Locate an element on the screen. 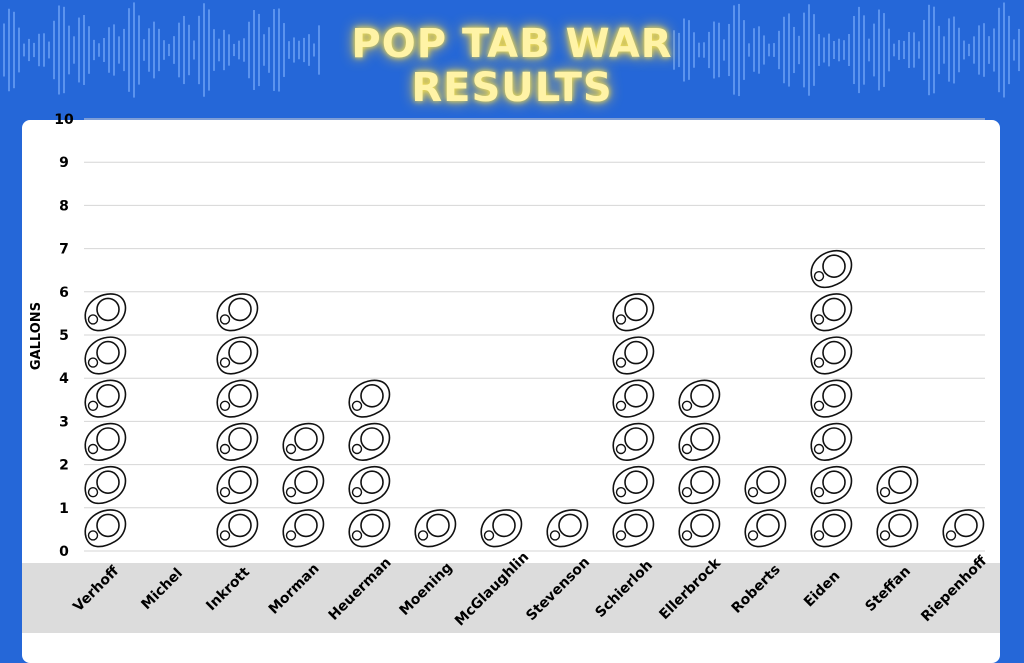 The image size is (1024, 663). y-tick-label: 2 is located at coordinates (64, 466).